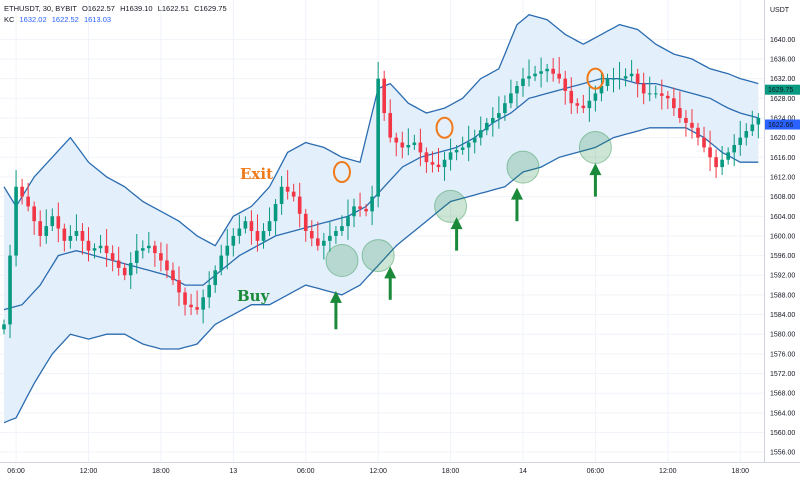  What do you see at coordinates (59, 19) in the screenshot?
I see `indicator-info-row: KC 1632.02 1622.52 1613.03` at bounding box center [59, 19].